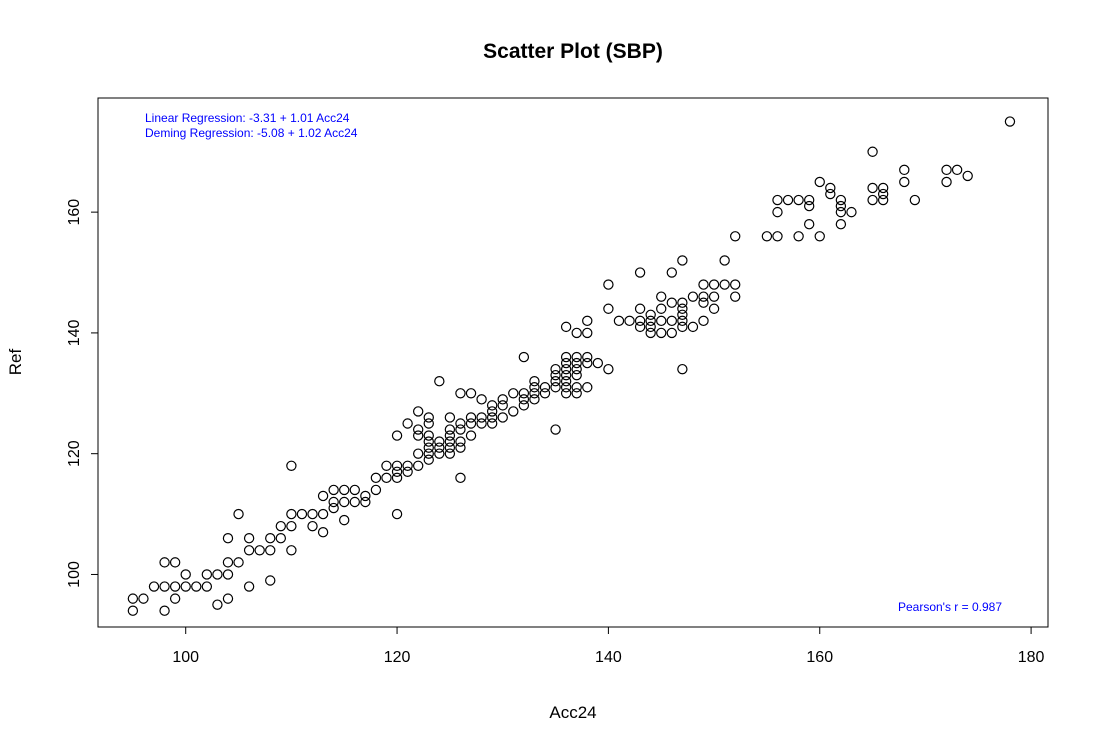 The height and width of the screenshot is (755, 1100). I want to click on x-tick-label: 120, so click(397, 657).